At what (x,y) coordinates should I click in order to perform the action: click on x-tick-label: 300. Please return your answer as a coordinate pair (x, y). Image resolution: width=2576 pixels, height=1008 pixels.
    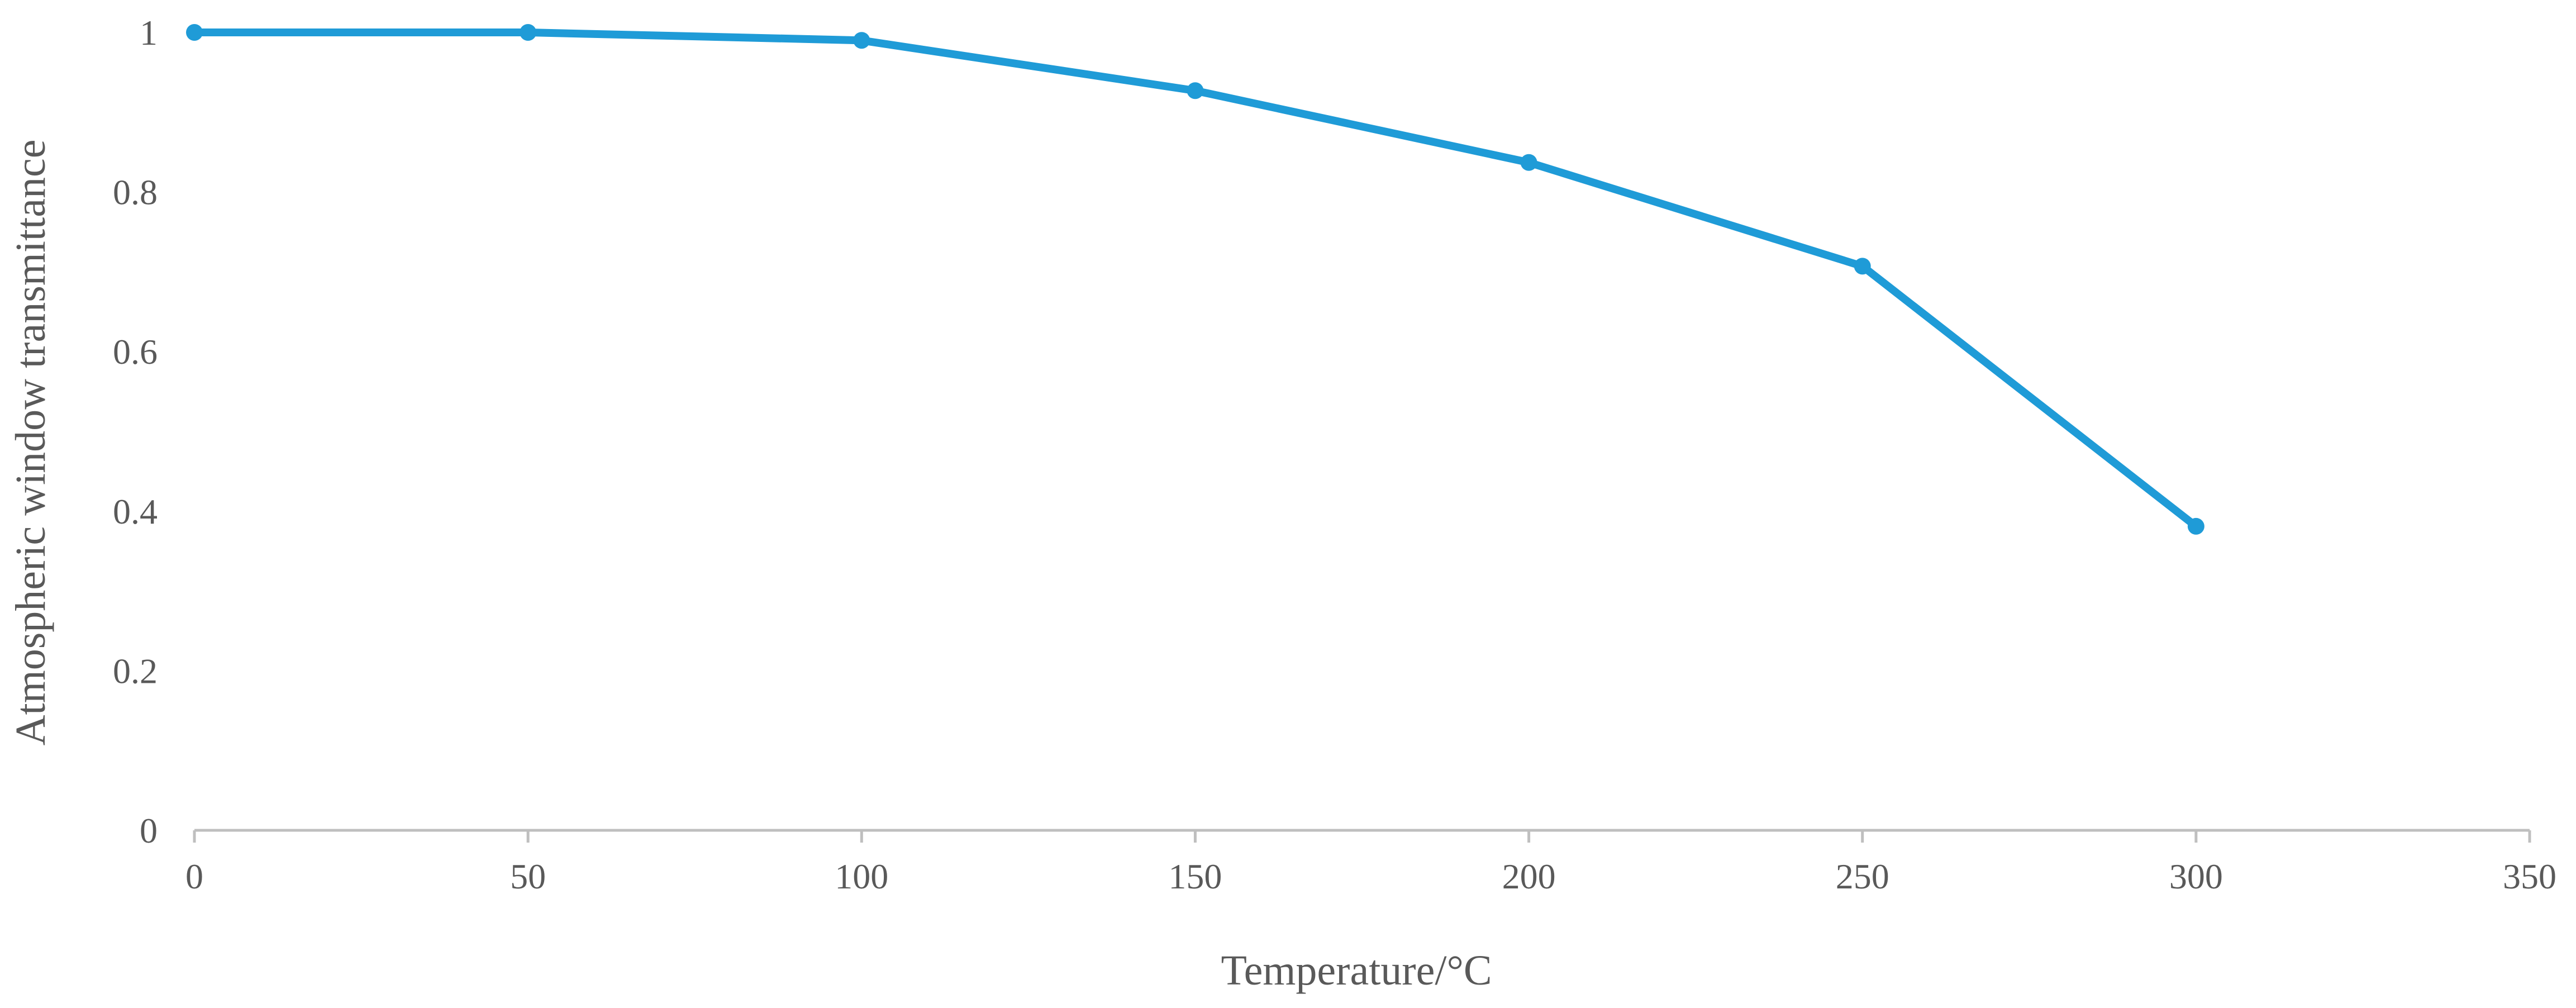
    Looking at the image, I should click on (2196, 876).